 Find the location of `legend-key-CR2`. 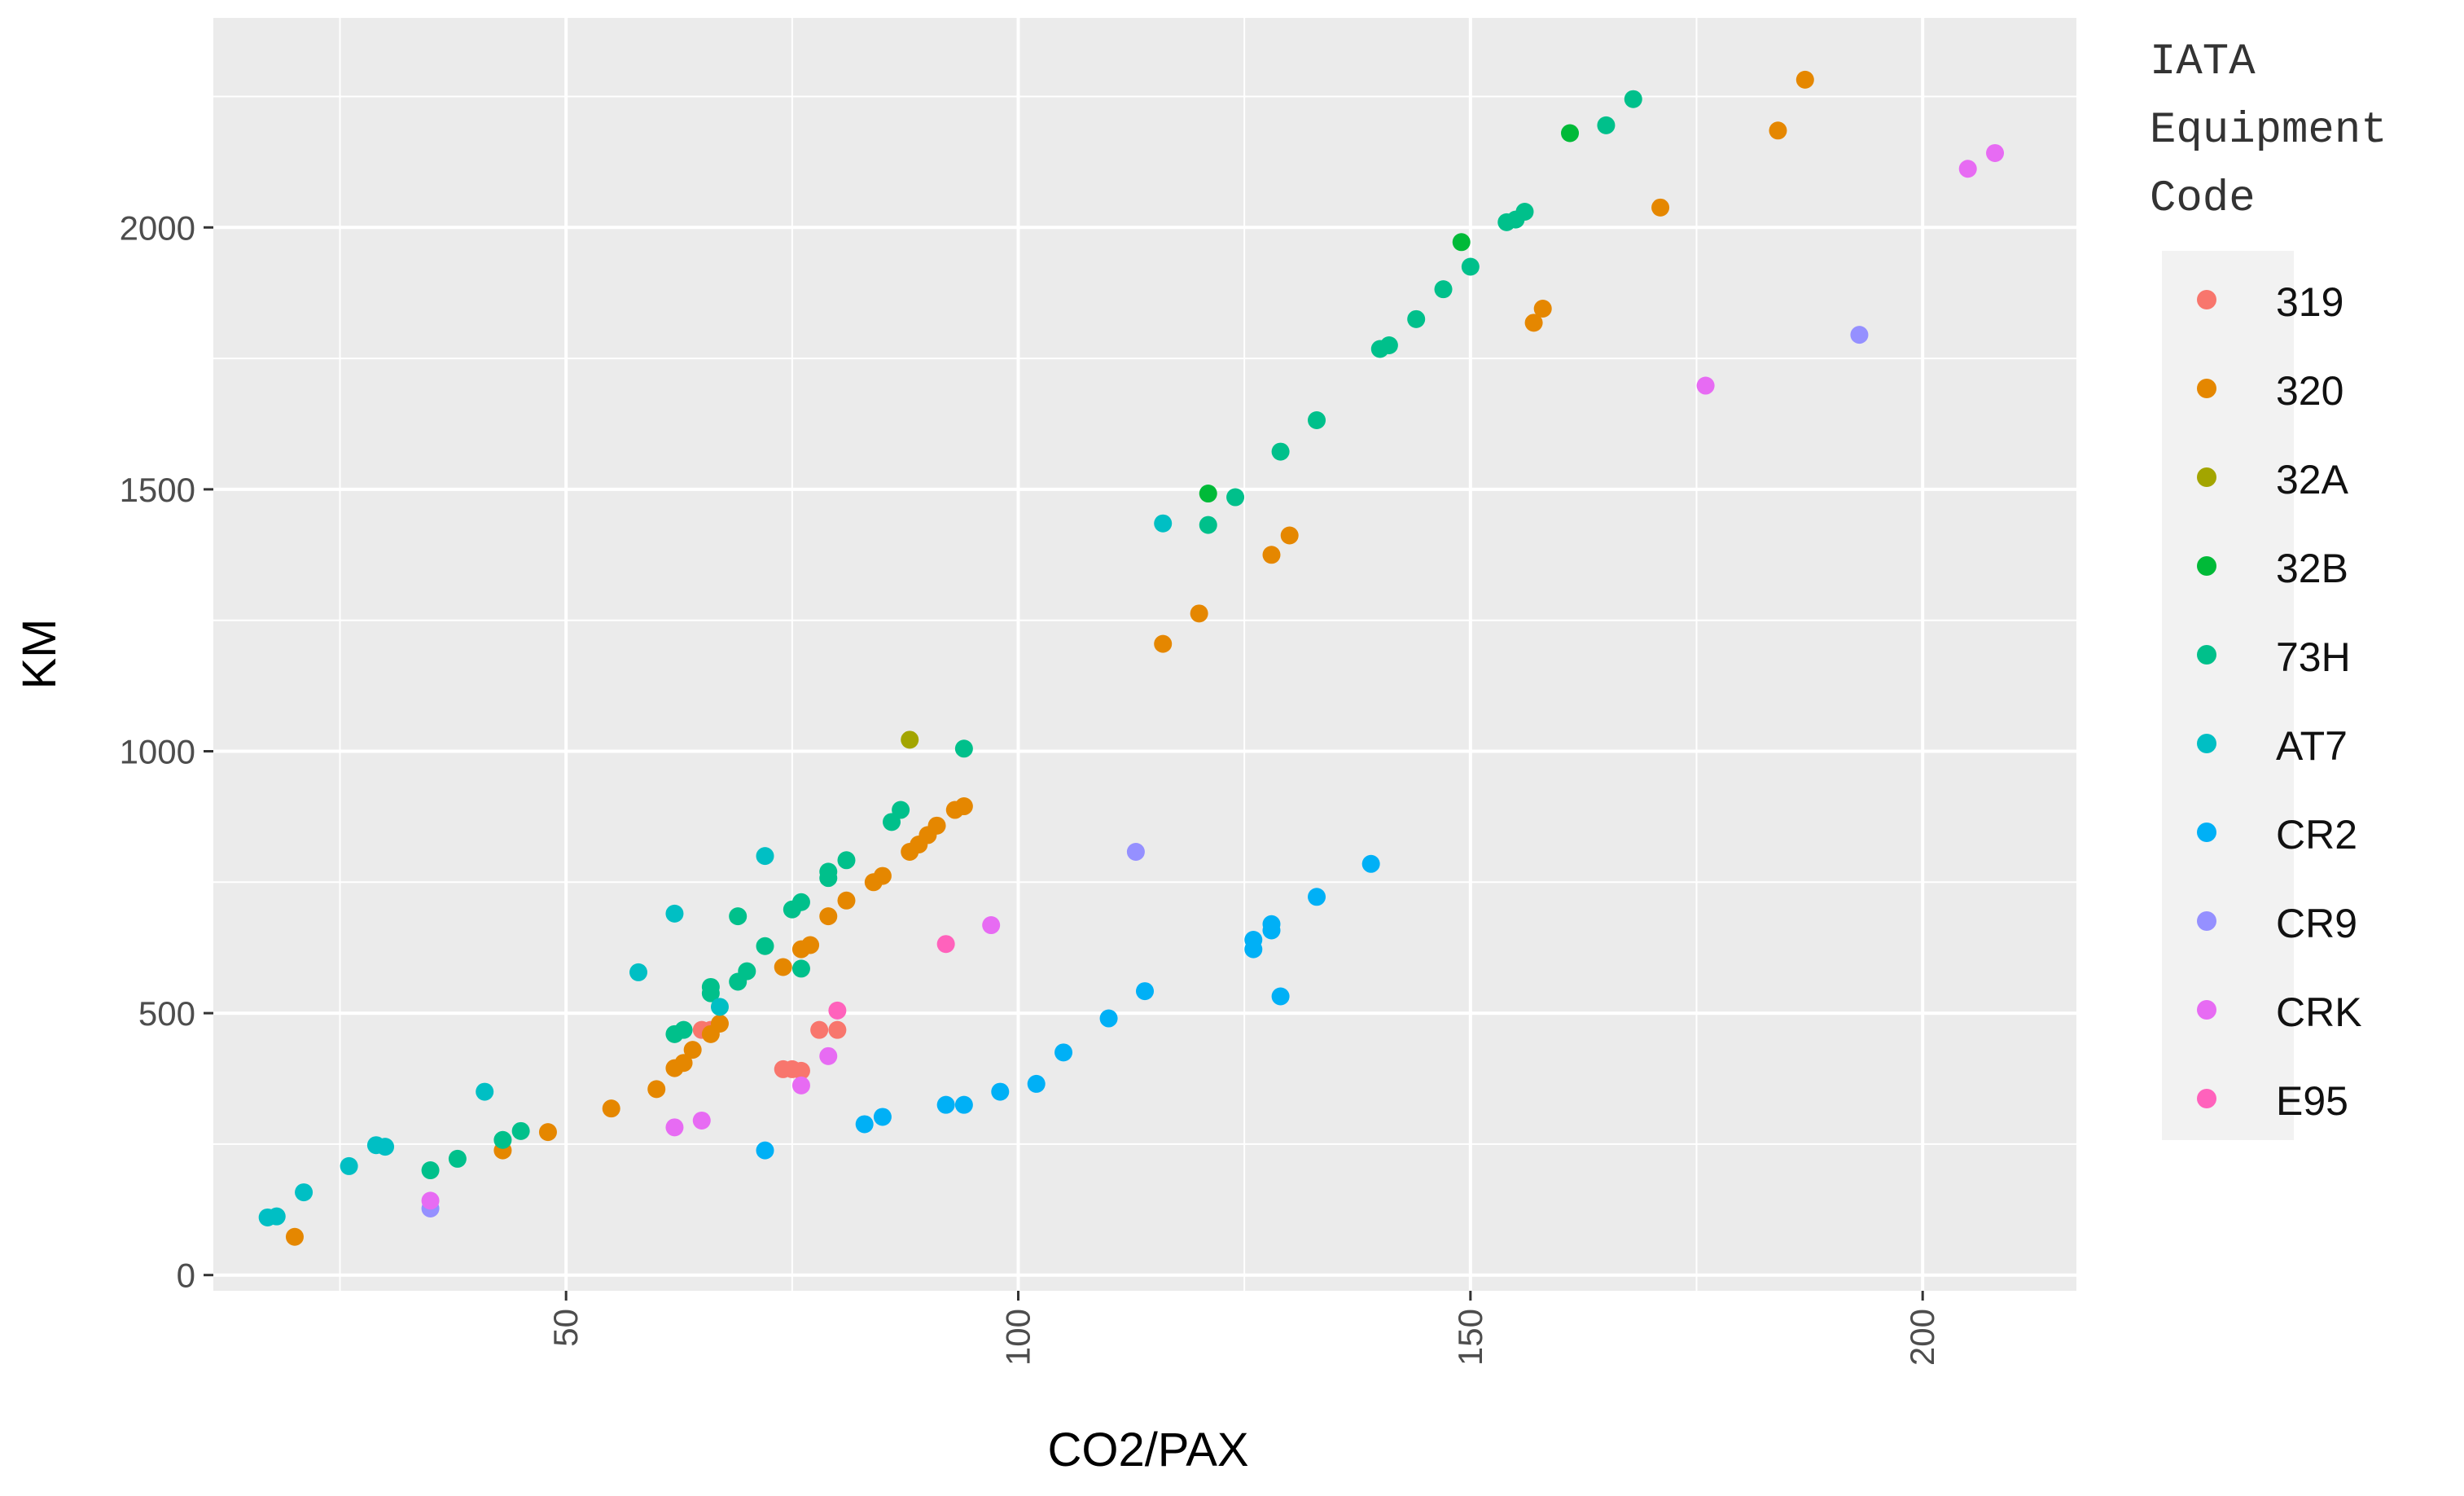

legend-key-CR2 is located at coordinates (2206, 832).